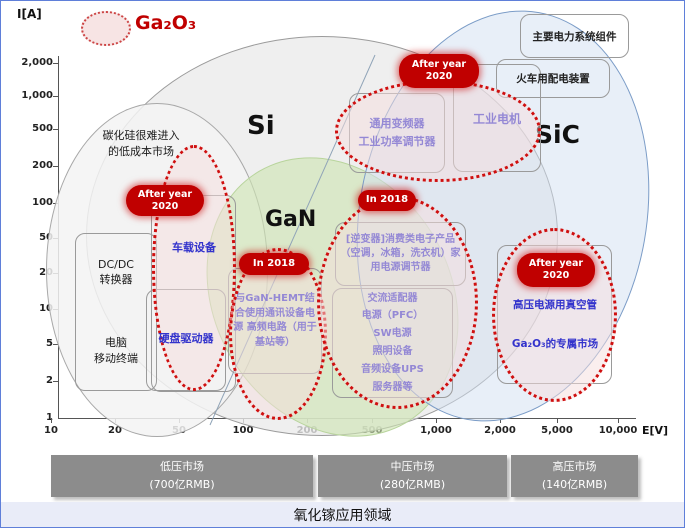 Image resolution: width=685 pixels, height=528 pixels. What do you see at coordinates (574, 476) in the screenshot?
I see `market-band-high: 高压市场 (140亿RMB)` at bounding box center [574, 476].